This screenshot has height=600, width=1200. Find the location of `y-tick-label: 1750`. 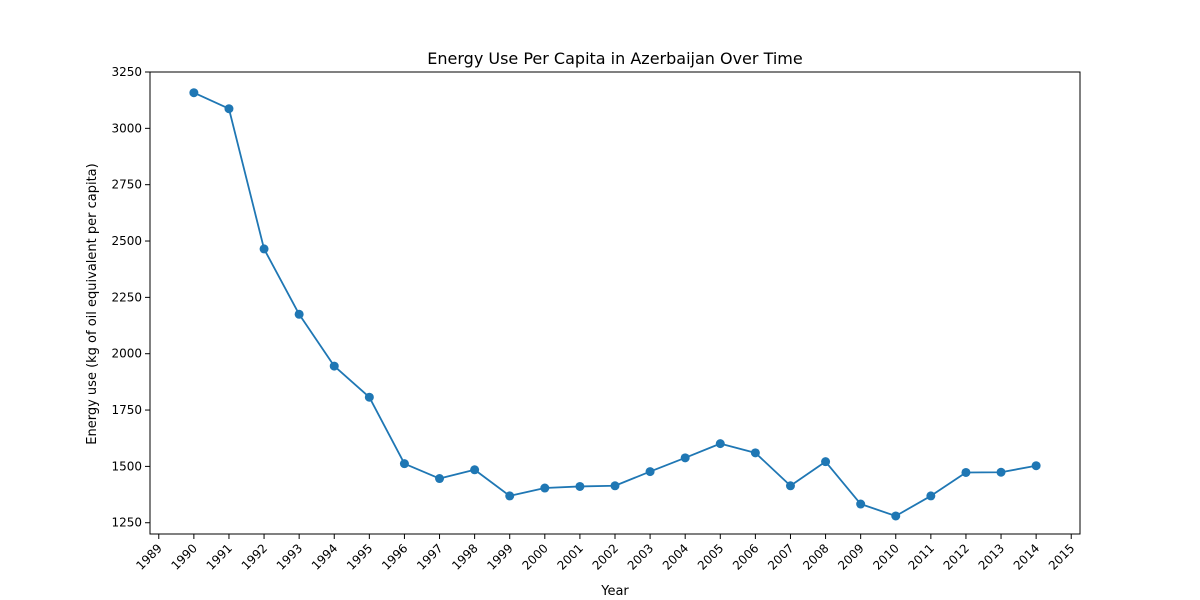

y-tick-label: 1750 is located at coordinates (126, 410).